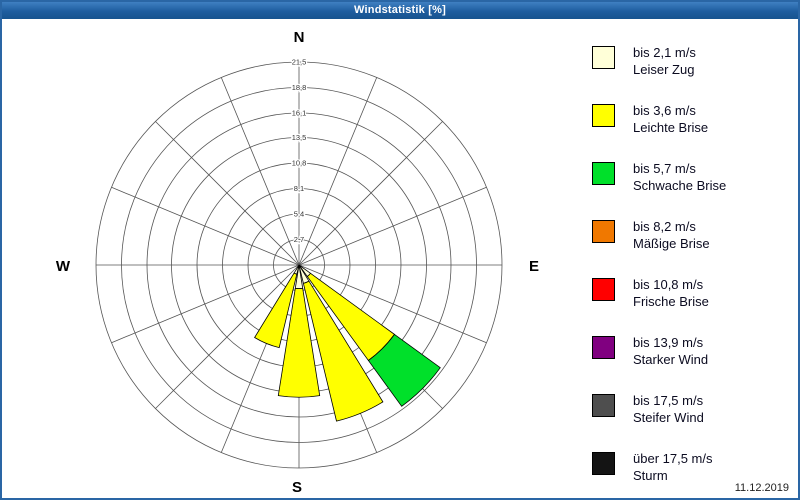 This screenshot has height=500, width=800. What do you see at coordinates (664, 110) in the screenshot?
I see `legend-speed-label: bis 3,6 m/s` at bounding box center [664, 110].